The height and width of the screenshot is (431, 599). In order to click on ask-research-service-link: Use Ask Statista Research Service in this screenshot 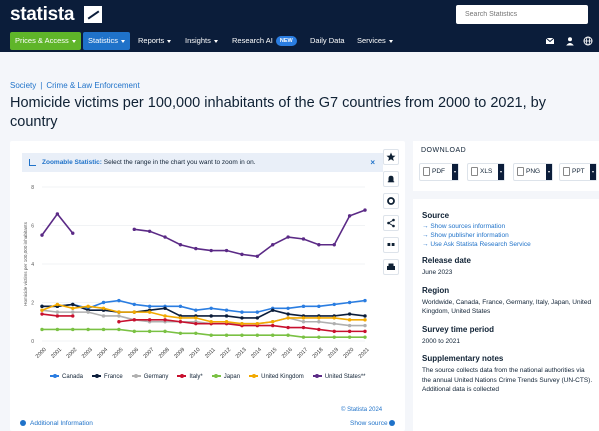, I will do `click(510, 244)`.